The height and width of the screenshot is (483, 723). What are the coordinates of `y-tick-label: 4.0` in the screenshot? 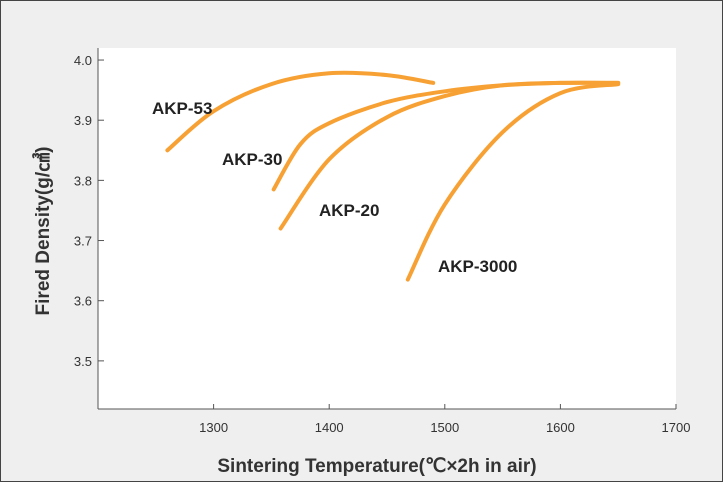 It's located at (83, 60).